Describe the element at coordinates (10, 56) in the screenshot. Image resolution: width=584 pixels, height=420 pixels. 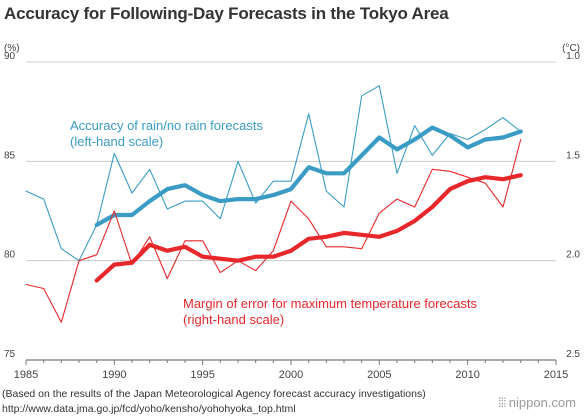
I see `y-left-tick-label: 90` at that location.